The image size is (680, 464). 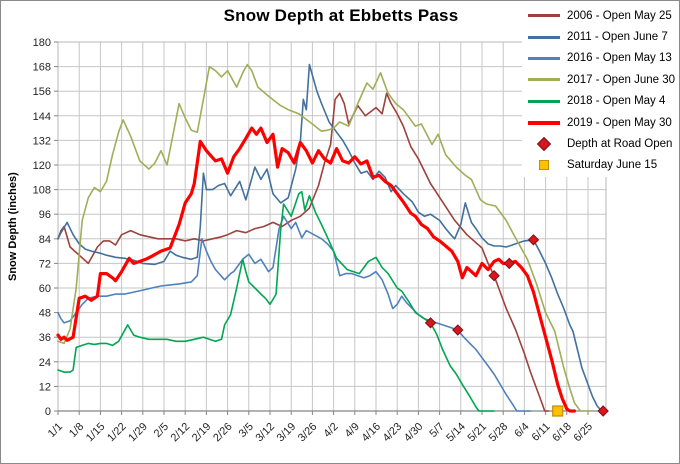 I want to click on x-tick-label: 4/2, so click(x=330, y=430).